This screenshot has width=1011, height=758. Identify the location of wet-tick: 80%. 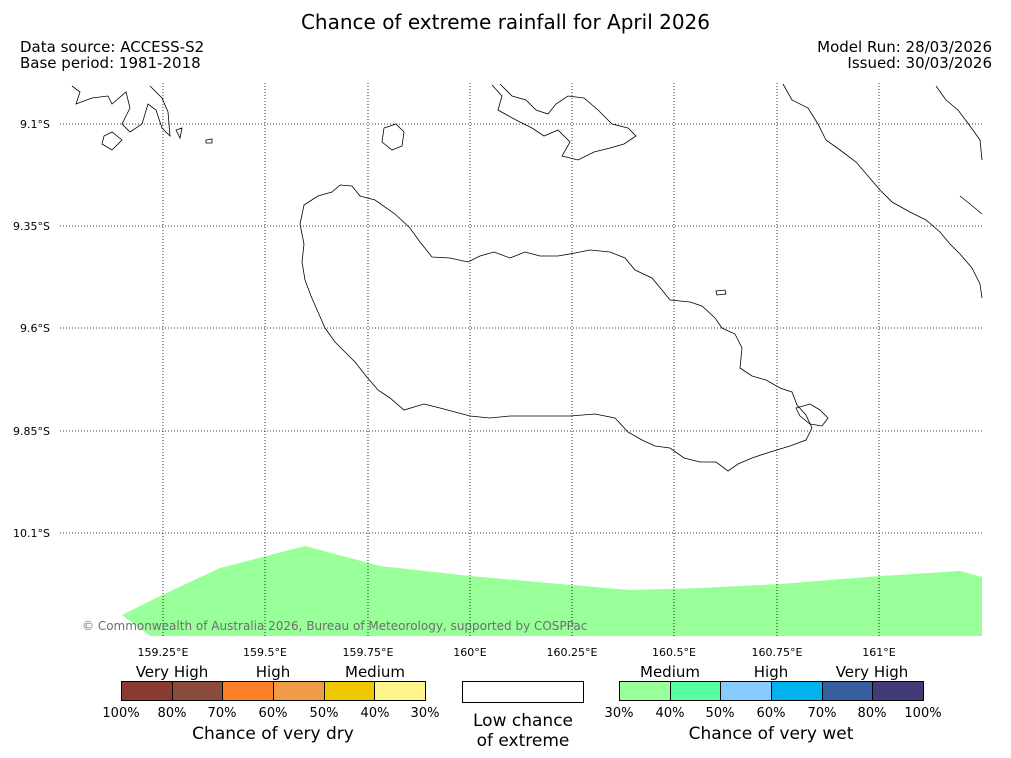
(872, 713).